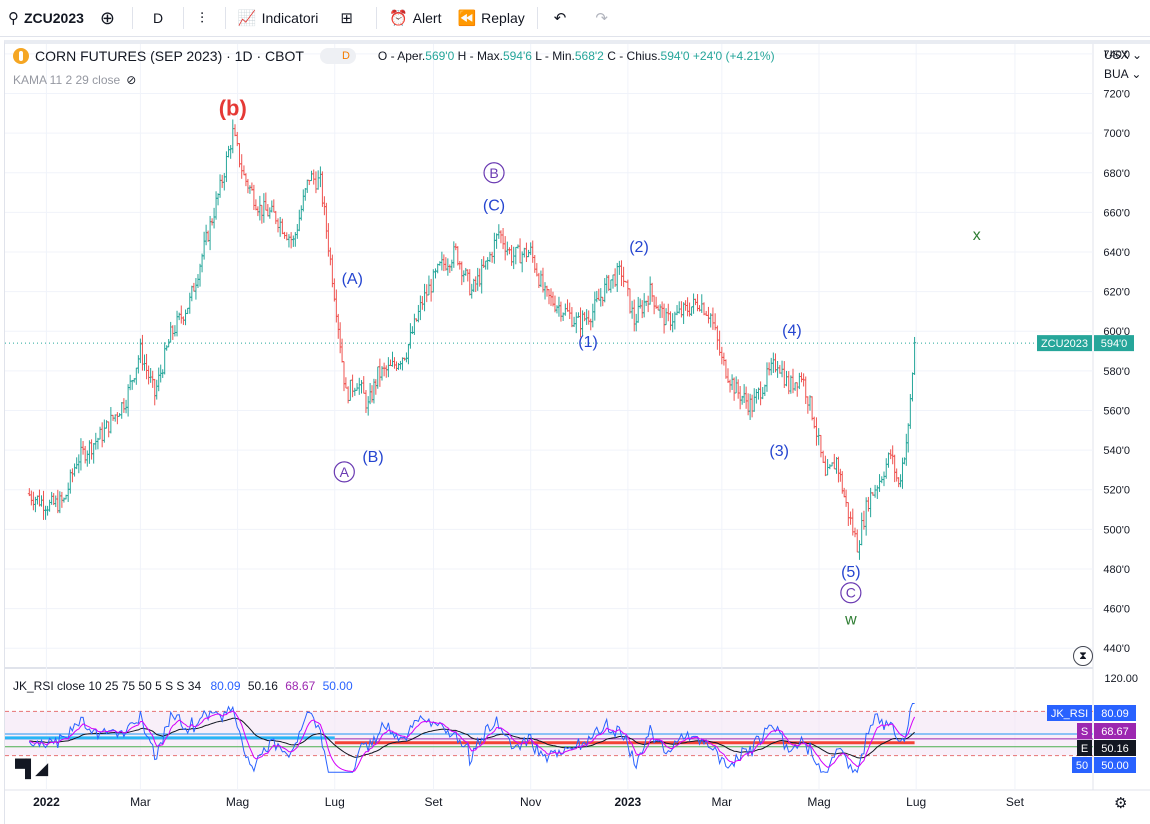  I want to click on indicators-button: 📈 Indicatori, so click(278, 18).